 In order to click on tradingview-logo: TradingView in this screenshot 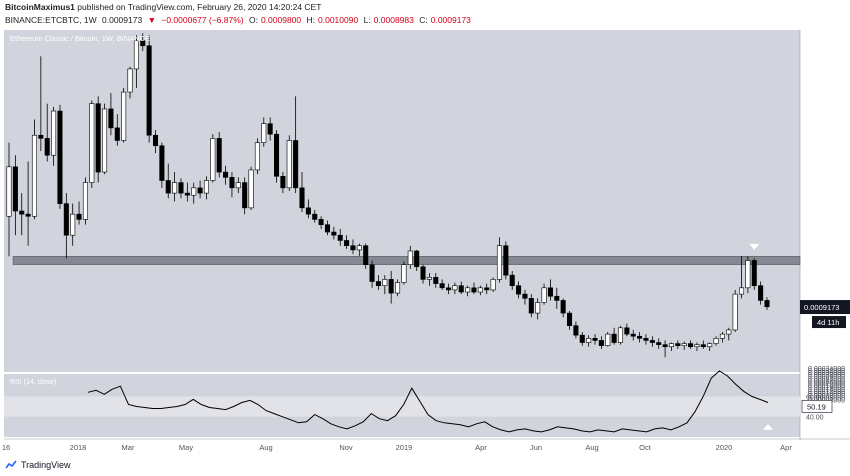, I will do `click(38, 465)`.